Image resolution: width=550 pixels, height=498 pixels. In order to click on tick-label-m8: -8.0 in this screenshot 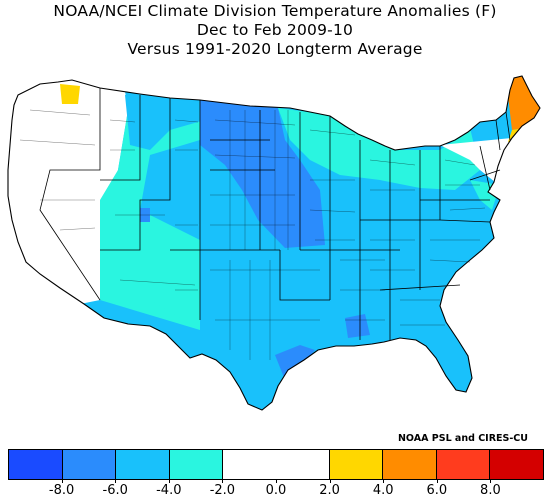, I will do `click(61, 490)`.